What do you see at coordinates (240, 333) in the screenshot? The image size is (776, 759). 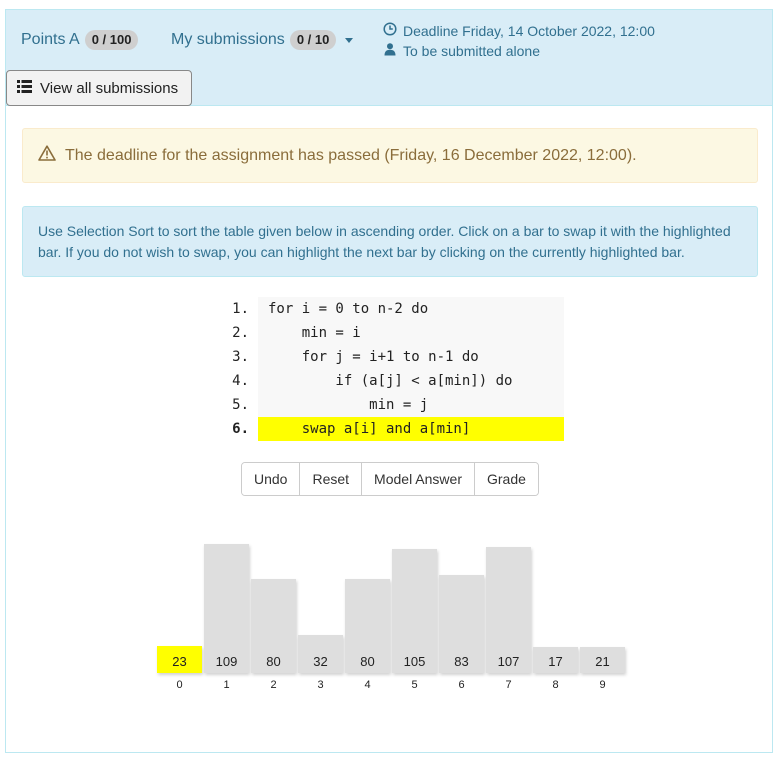 I see `line-number: 2.` at bounding box center [240, 333].